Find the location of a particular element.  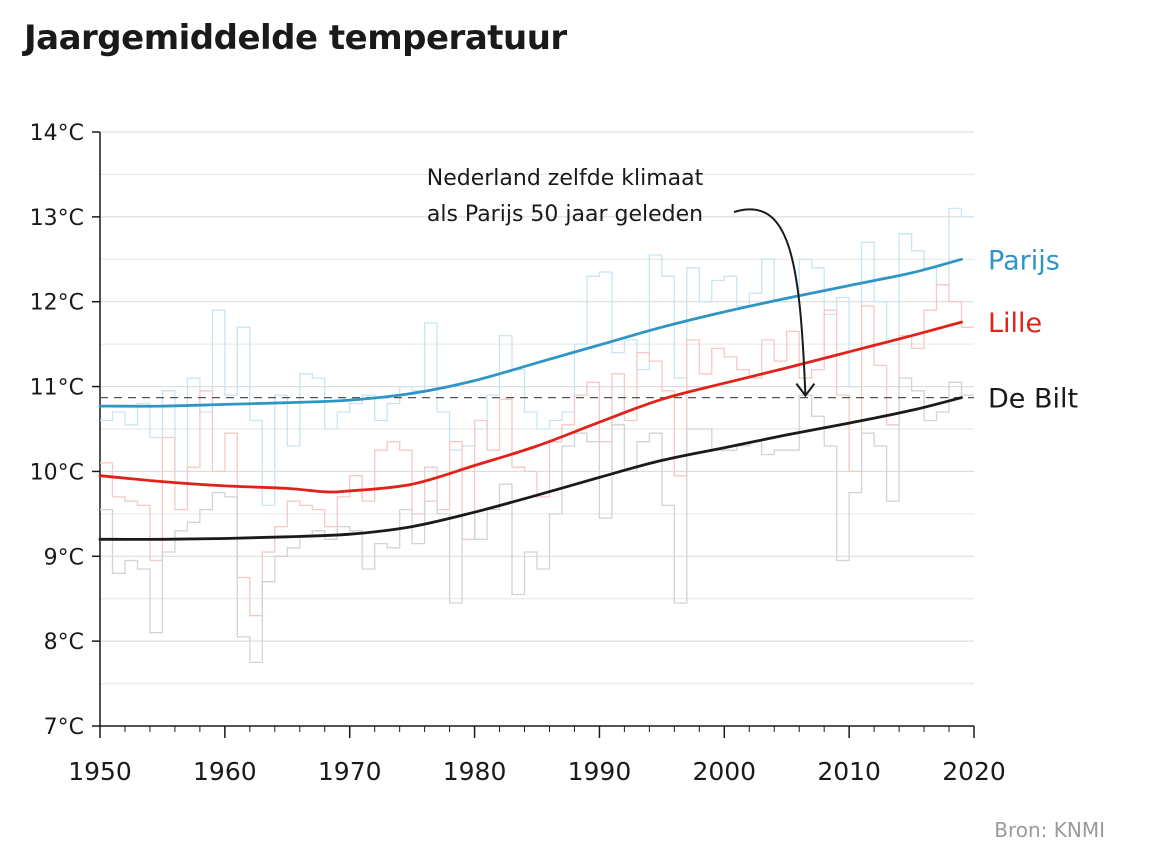

y-tick-label: 11°C is located at coordinates (57, 388).